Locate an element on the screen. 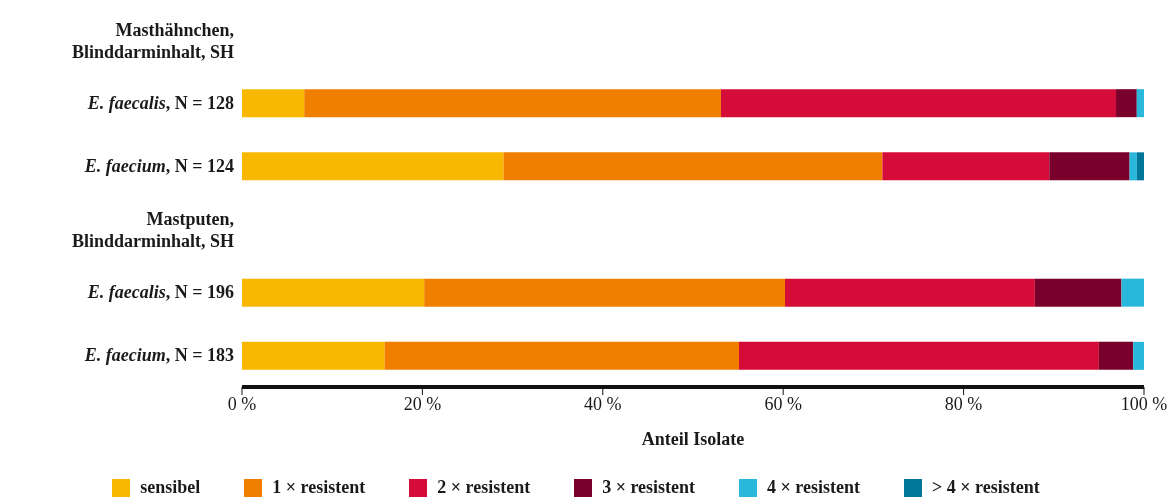 The width and height of the screenshot is (1172, 504). x-tick-label: 0 % is located at coordinates (242, 403).